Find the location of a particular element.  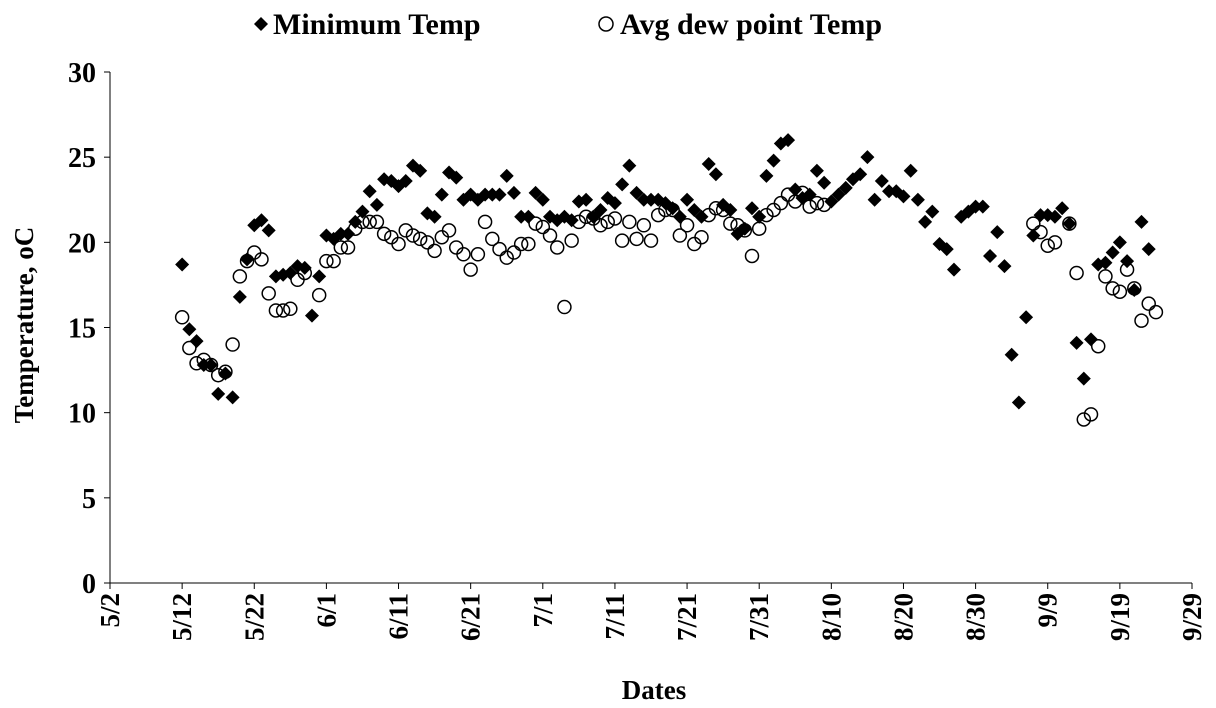

x-tick-label: 5/12 is located at coordinates (182, 617).